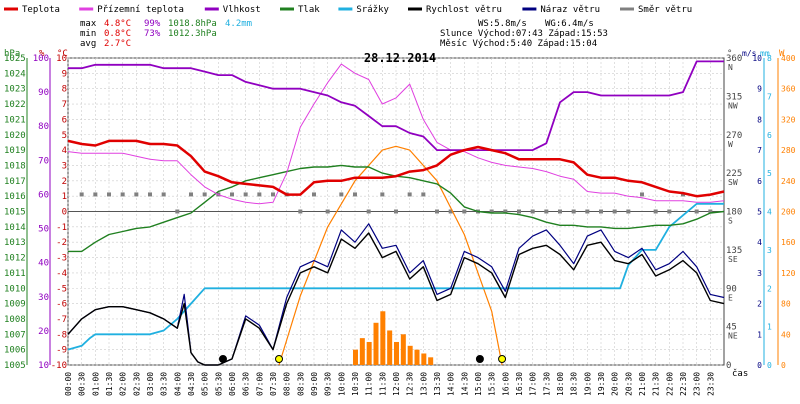  What do you see at coordinates (61, 228) in the screenshot?
I see `degc-tick-label: -1` at bounding box center [61, 228].